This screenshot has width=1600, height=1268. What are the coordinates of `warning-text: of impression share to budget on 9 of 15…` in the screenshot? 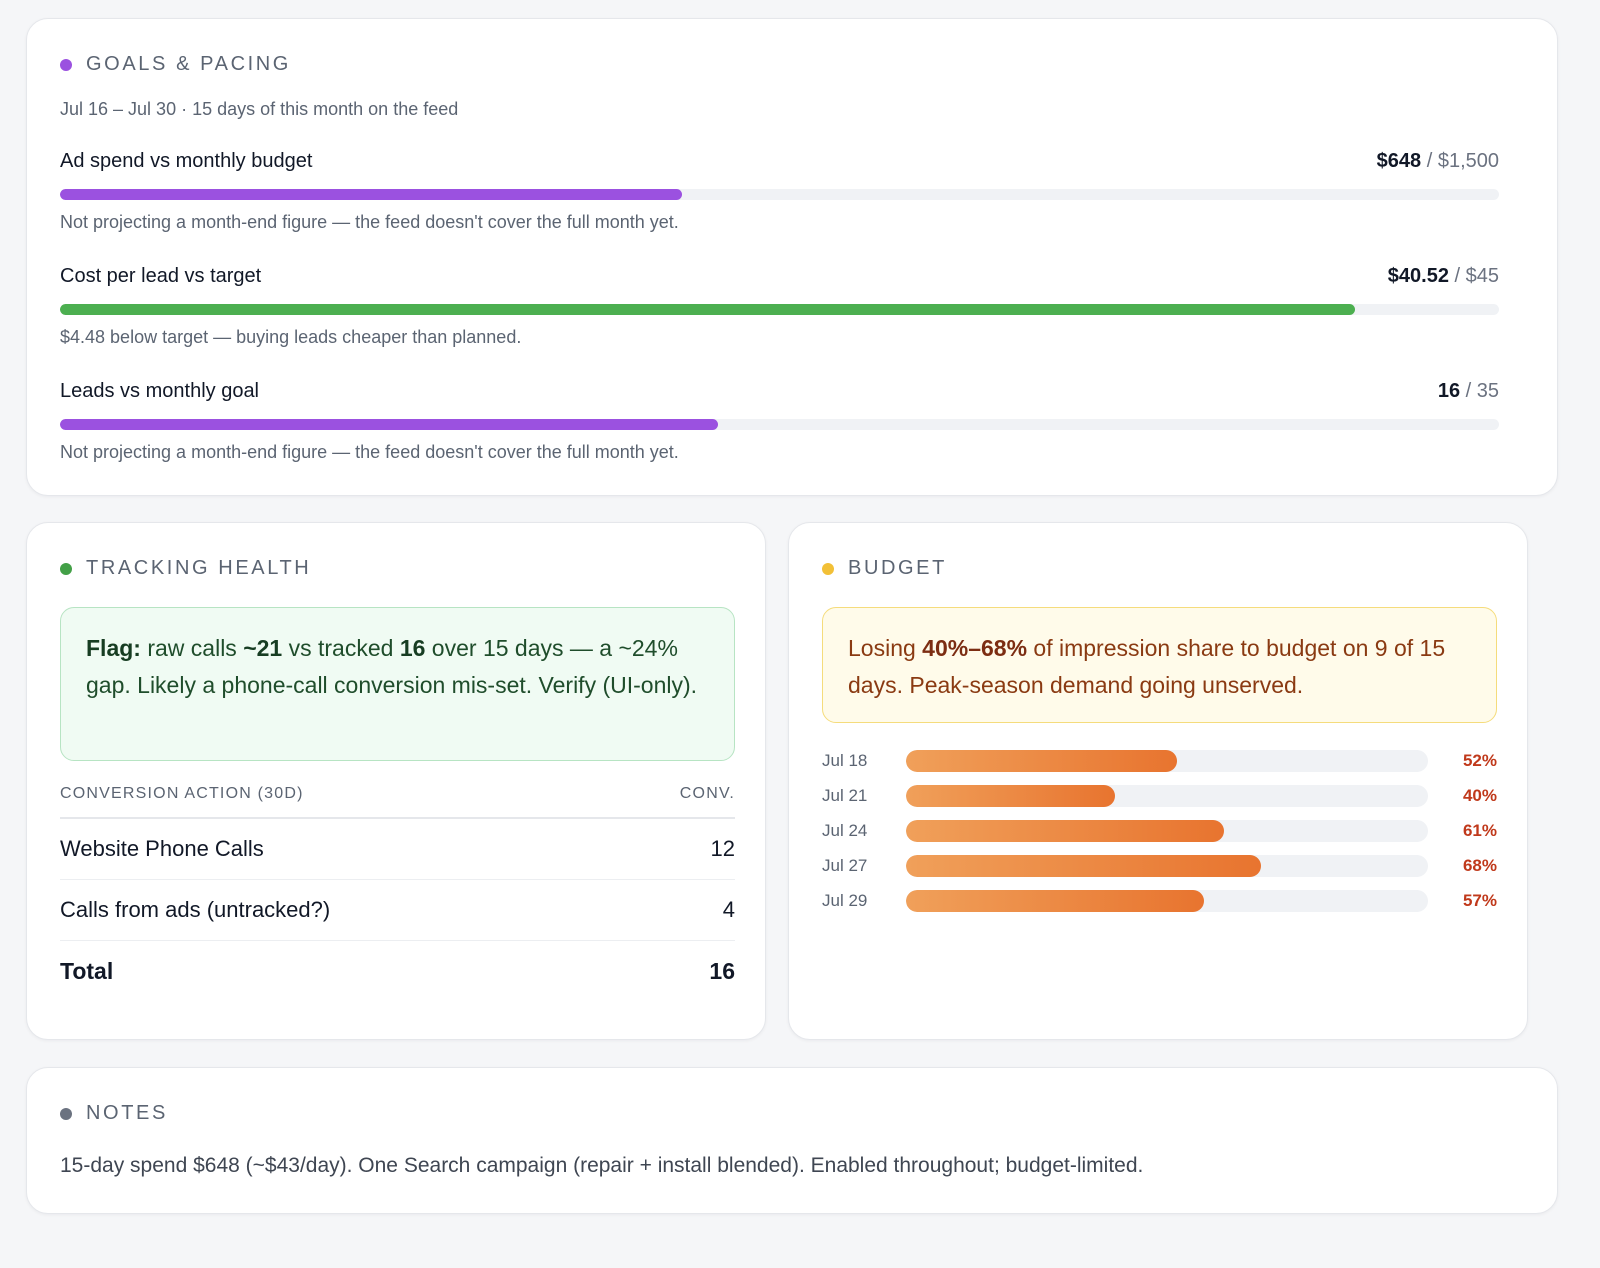 It's located at (1147, 666).